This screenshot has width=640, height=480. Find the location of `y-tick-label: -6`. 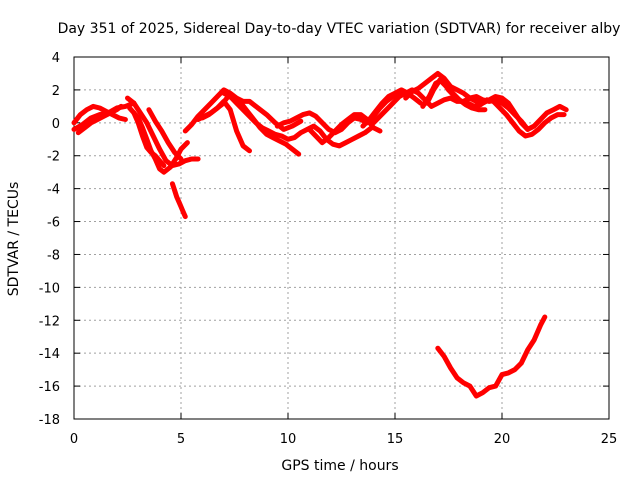

y-tick-label: -6 is located at coordinates (53, 223).